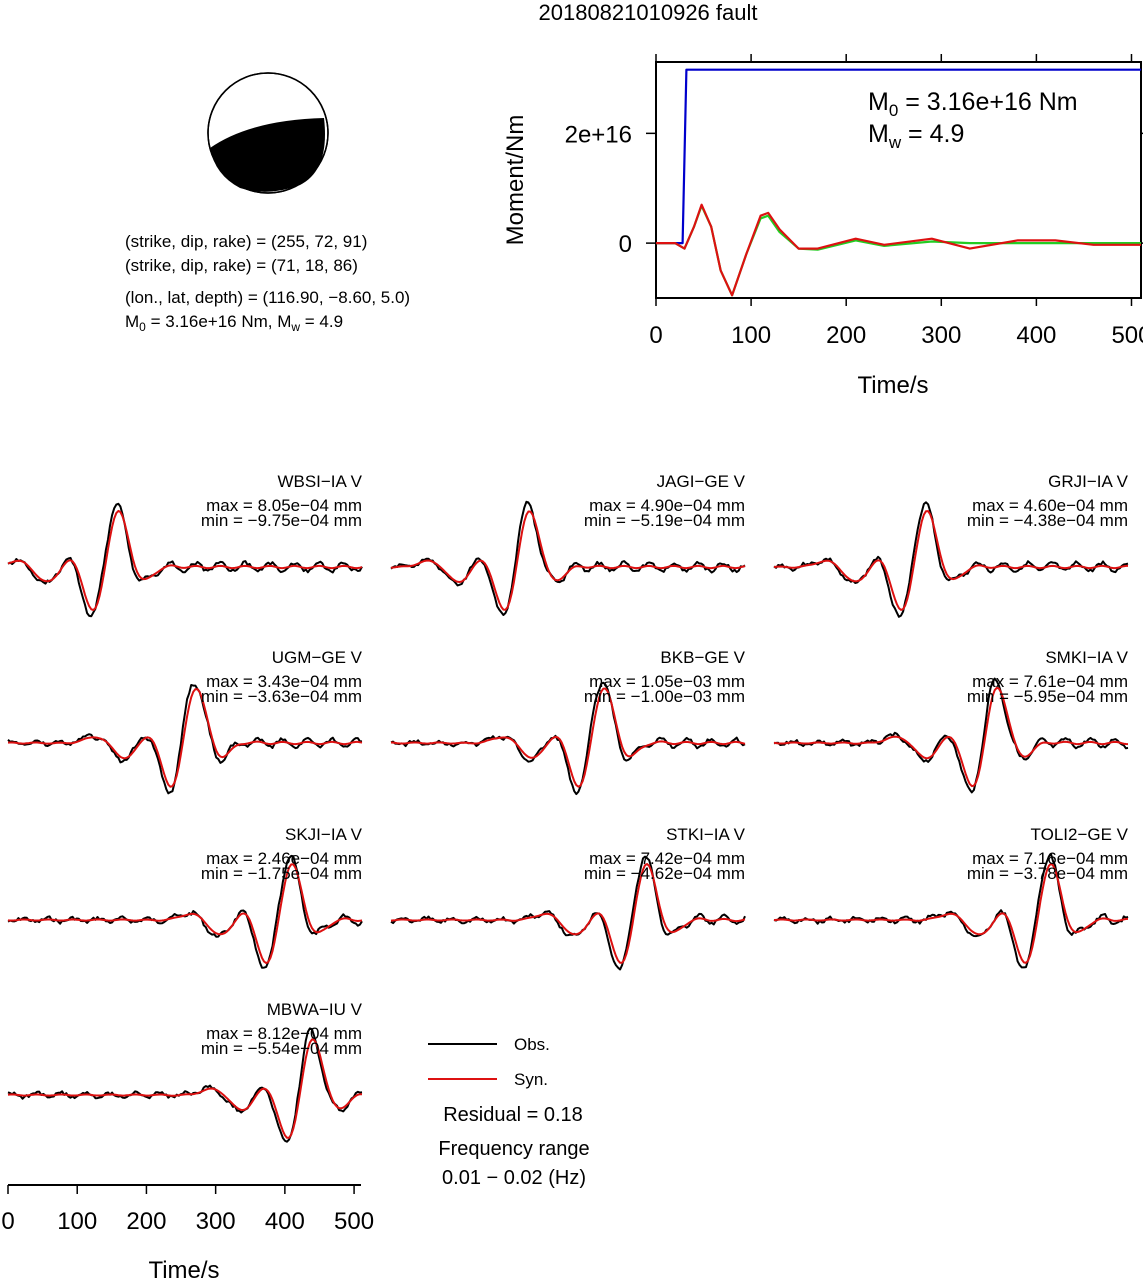  I want to click on stf-ytick-label: 2e+16, so click(598, 134).